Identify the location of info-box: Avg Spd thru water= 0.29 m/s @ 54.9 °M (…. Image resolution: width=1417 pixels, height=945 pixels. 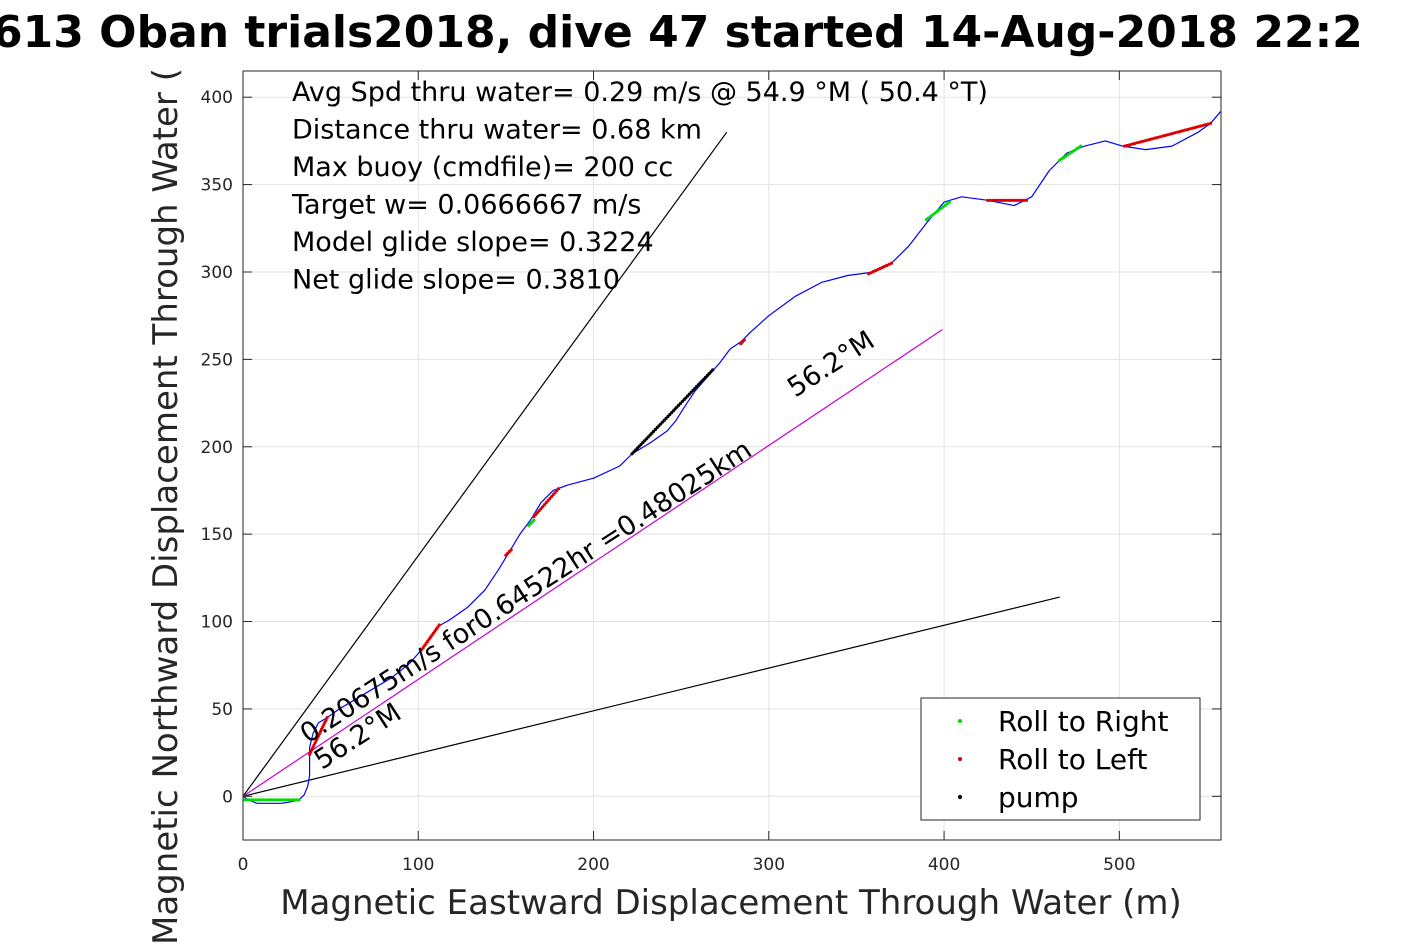
(639, 186).